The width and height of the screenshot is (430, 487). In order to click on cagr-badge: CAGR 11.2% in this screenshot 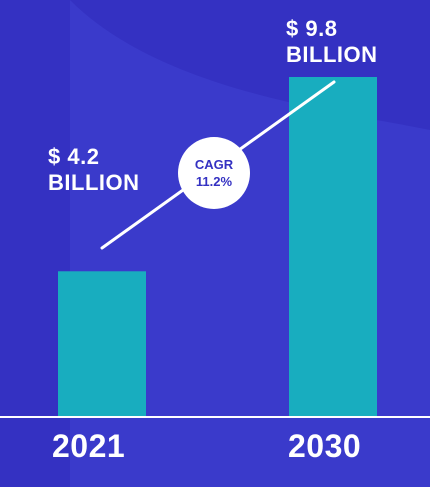, I will do `click(214, 173)`.